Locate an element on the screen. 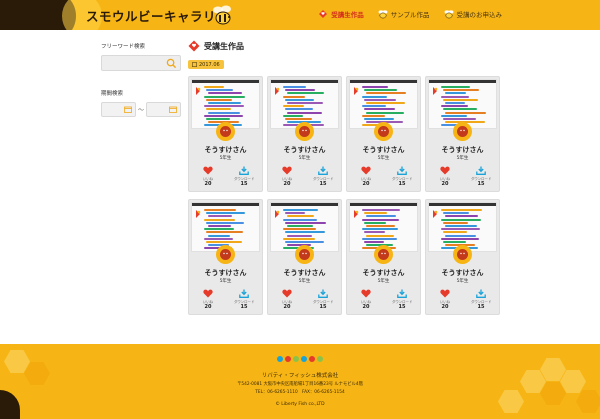 The width and height of the screenshot is (600, 419). nav-sample-works: サンプル作品 is located at coordinates (404, 14).